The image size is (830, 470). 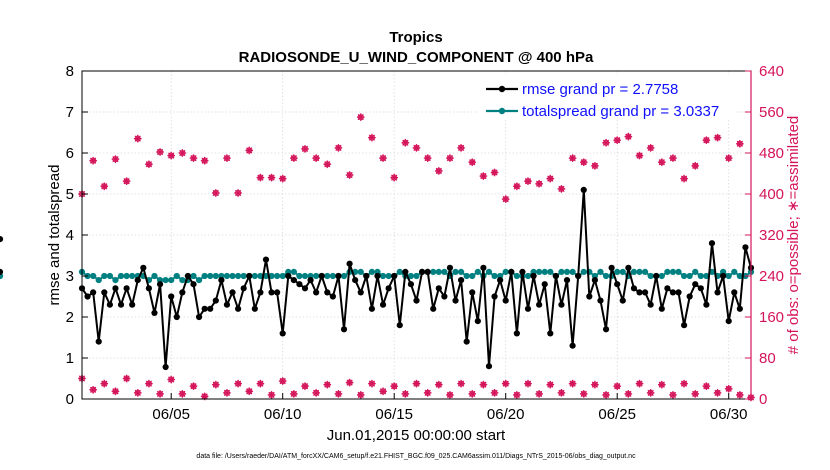 What do you see at coordinates (70, 276) in the screenshot?
I see `y-tick-label: 3` at bounding box center [70, 276].